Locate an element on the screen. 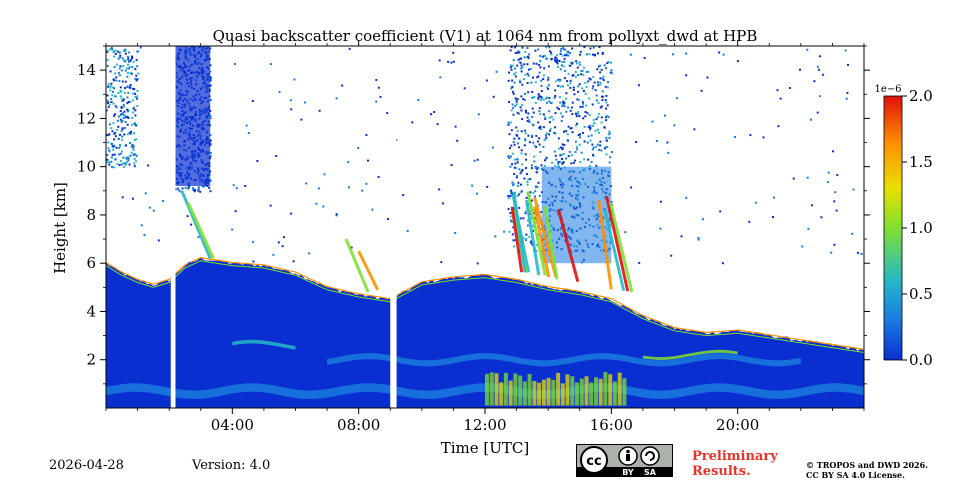 The width and height of the screenshot is (960, 480). surface-streak is located at coordinates (600, 392).